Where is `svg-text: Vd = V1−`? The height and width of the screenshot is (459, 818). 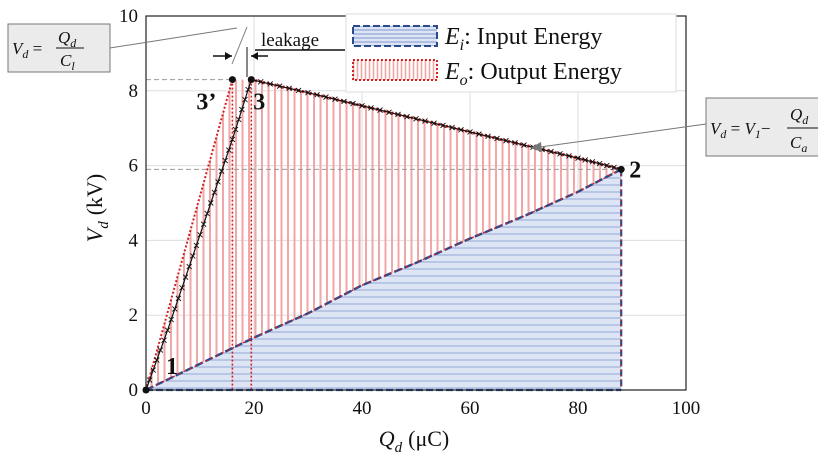 svg-text: Vd = V1− is located at coordinates (740, 130).